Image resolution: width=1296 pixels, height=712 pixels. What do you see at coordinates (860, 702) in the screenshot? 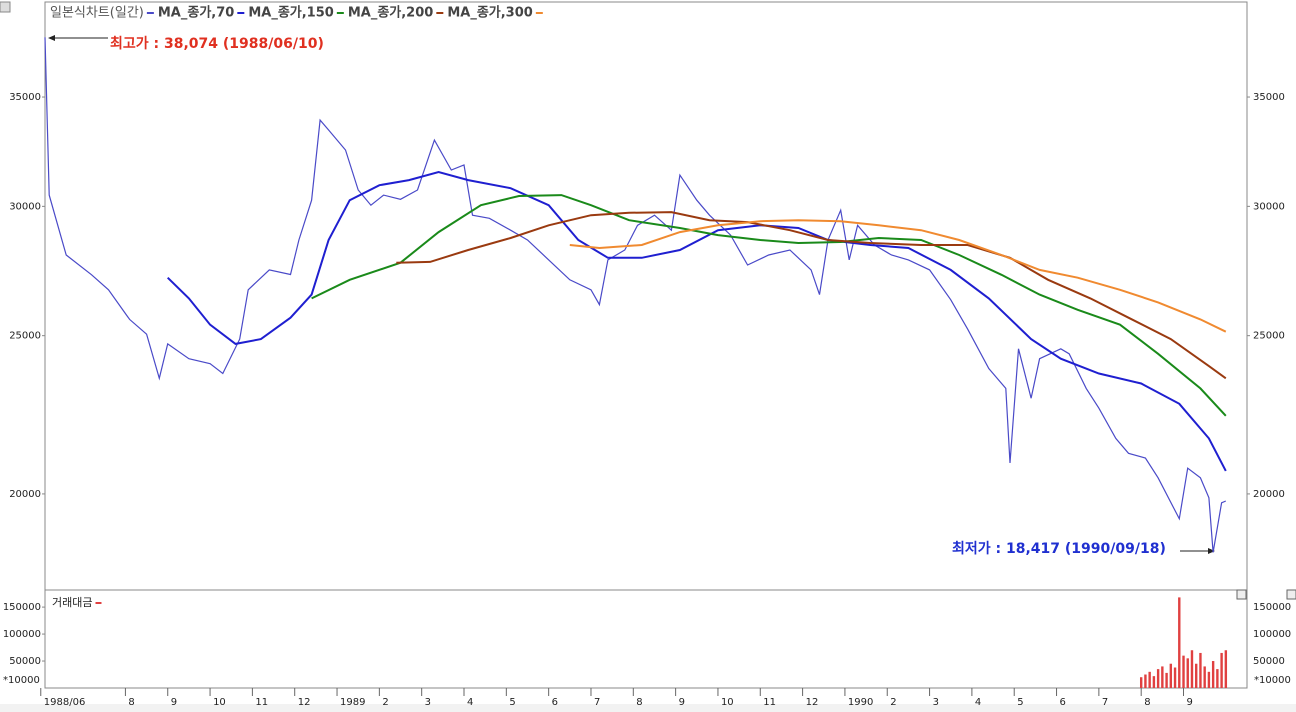
I see `x-tick-label: 1990` at bounding box center [860, 702].